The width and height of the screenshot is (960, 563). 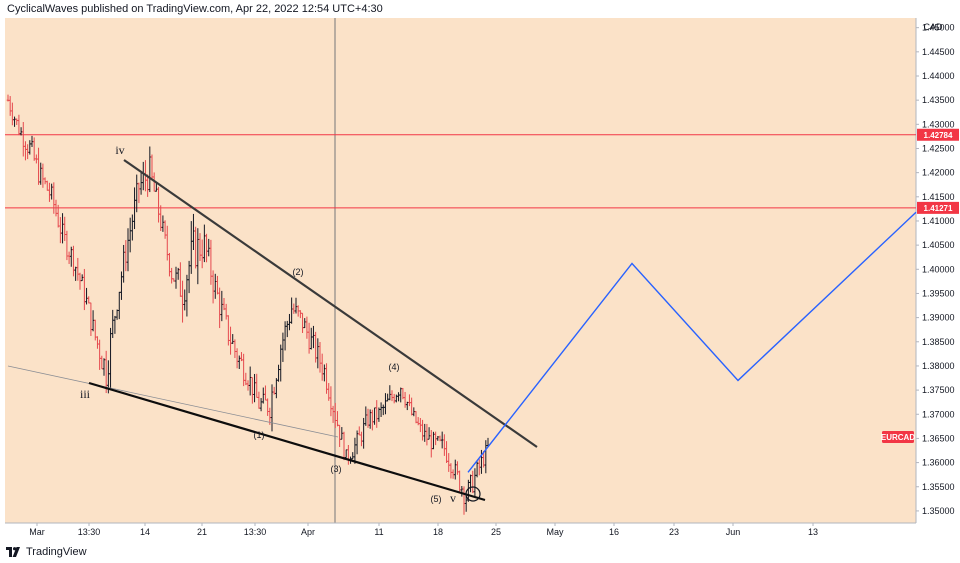 What do you see at coordinates (14, 552) in the screenshot?
I see `tradingview-logo-icon` at bounding box center [14, 552].